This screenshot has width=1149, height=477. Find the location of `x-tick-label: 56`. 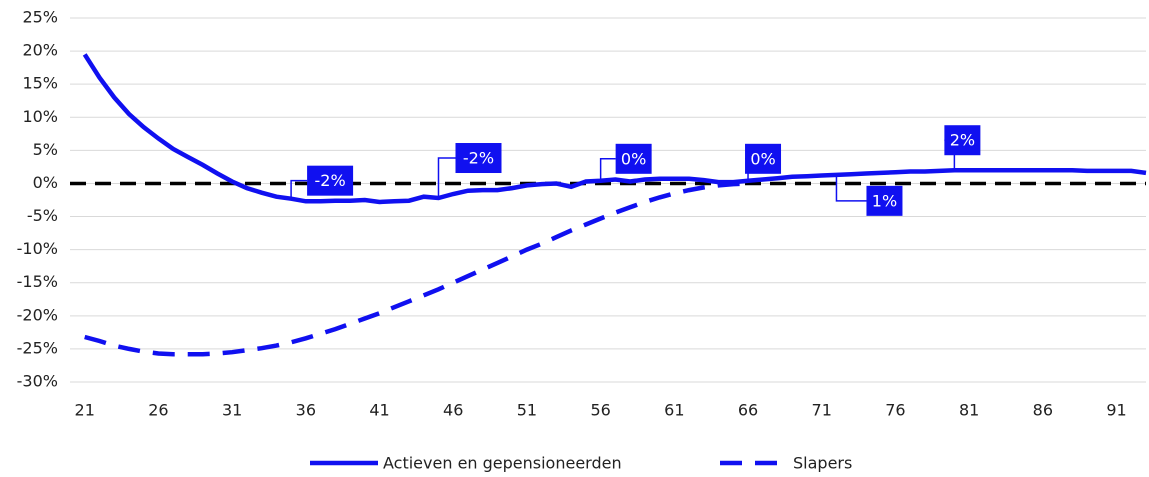

x-tick-label: 56 is located at coordinates (600, 410).